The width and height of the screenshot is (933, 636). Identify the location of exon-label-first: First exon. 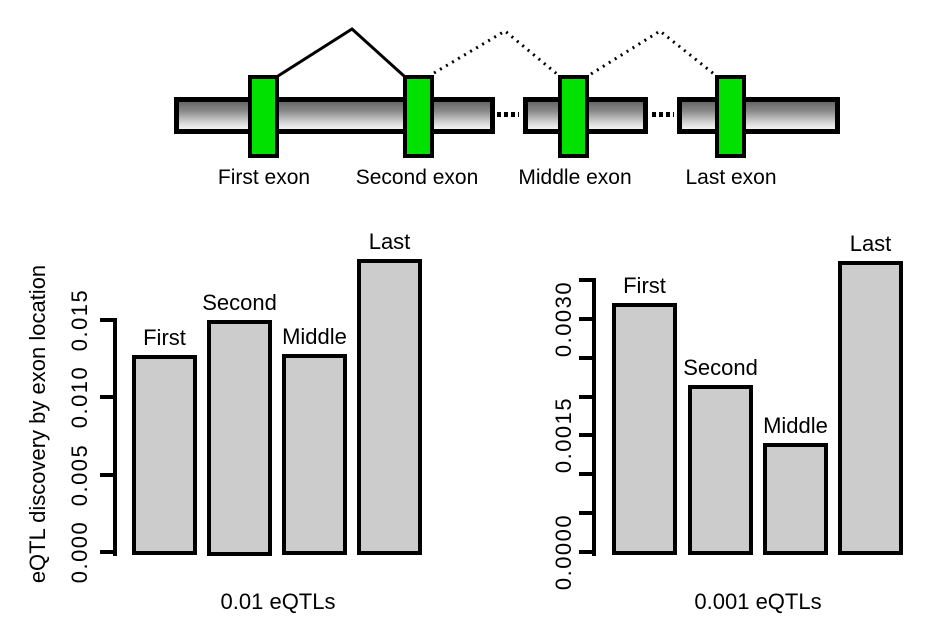
(264, 177).